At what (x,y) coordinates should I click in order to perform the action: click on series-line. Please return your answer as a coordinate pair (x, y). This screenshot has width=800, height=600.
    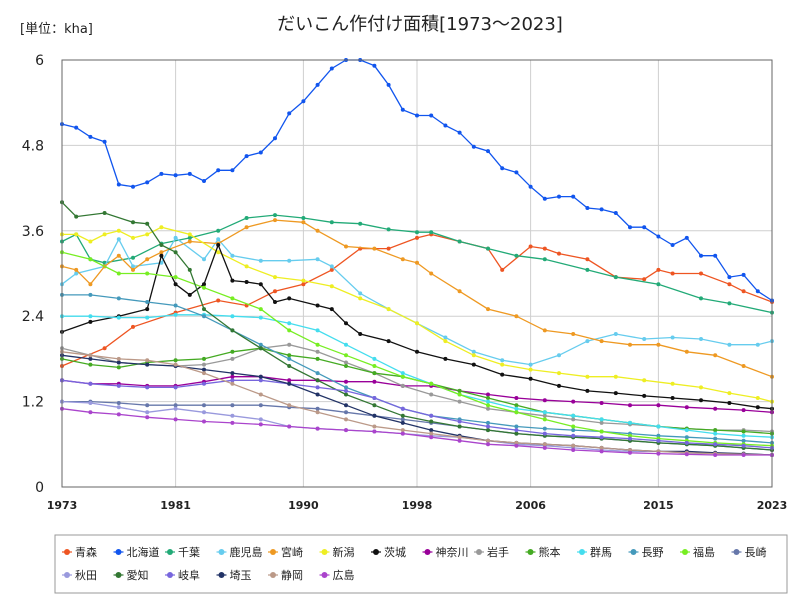
    Looking at the image, I should click on (417, 394).